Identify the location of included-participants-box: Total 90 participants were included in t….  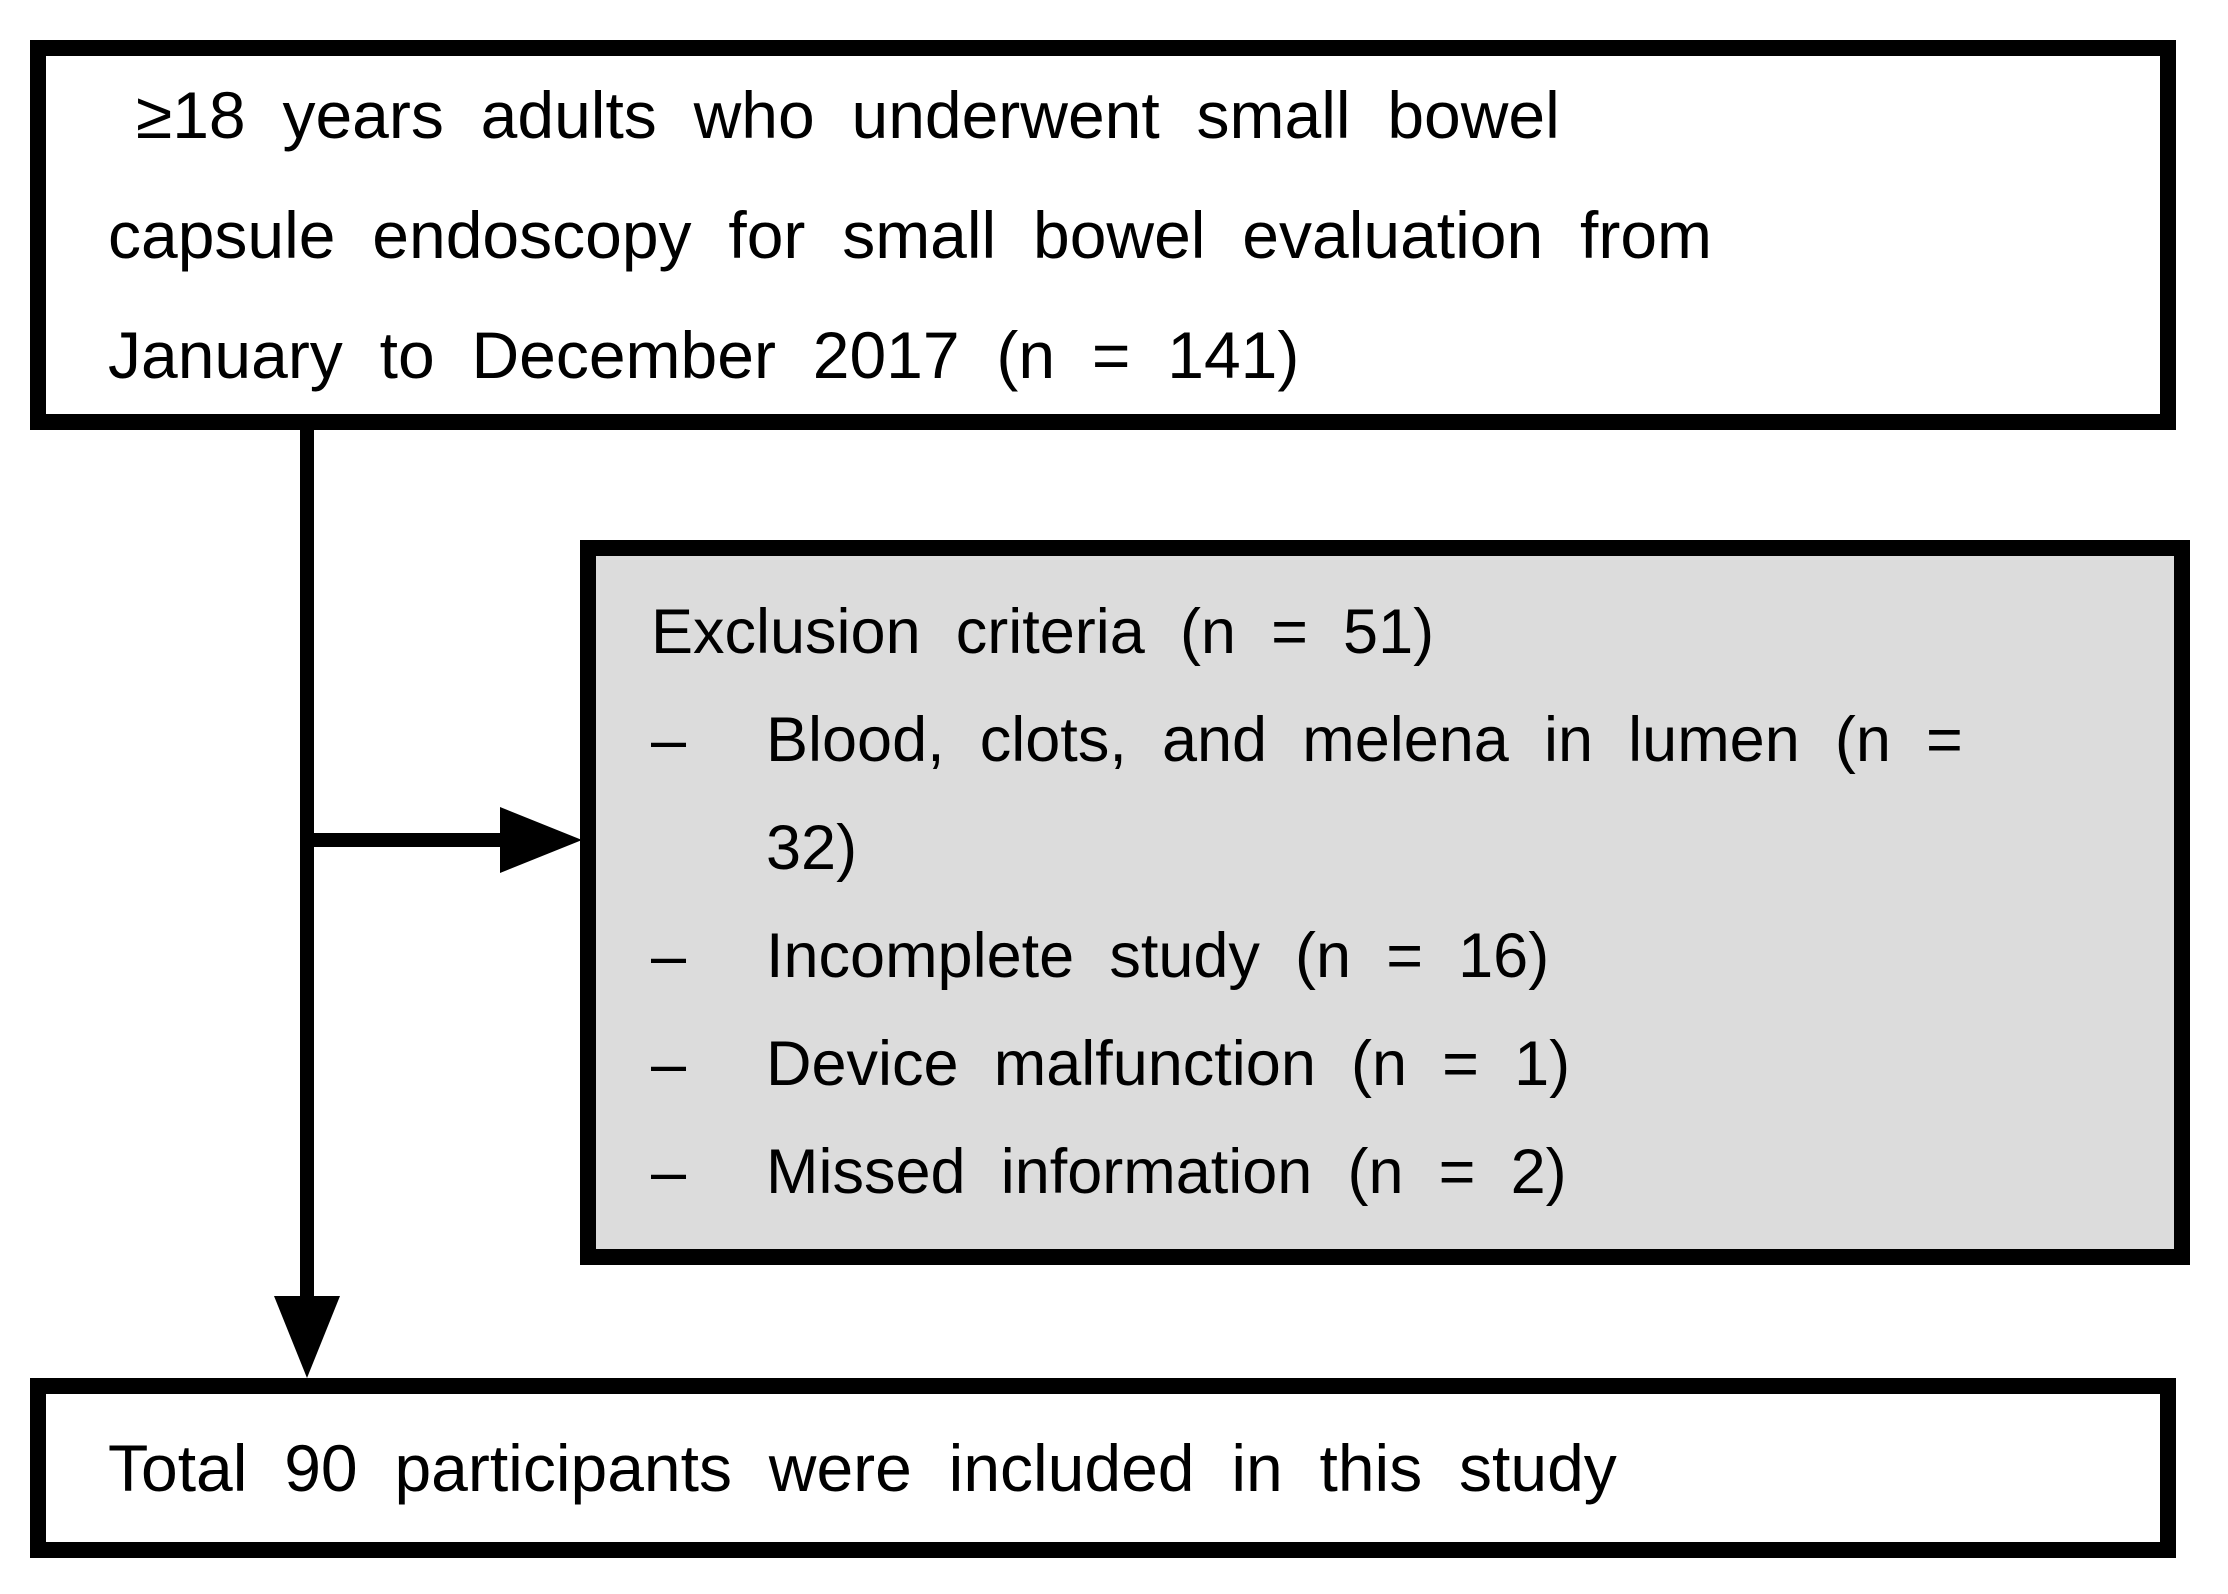
(1103, 1468).